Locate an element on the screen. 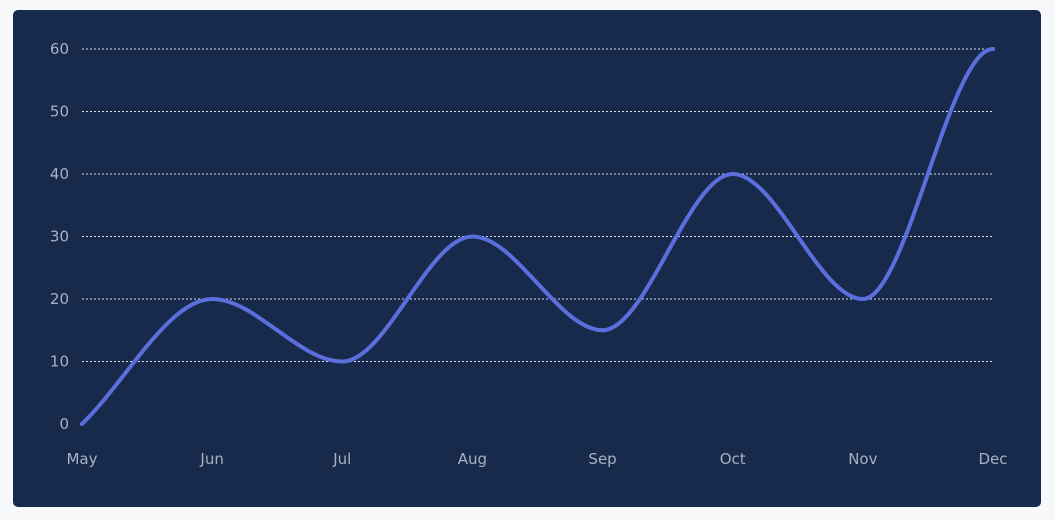 The height and width of the screenshot is (520, 1055). y-tick-label: 0 is located at coordinates (64, 424).